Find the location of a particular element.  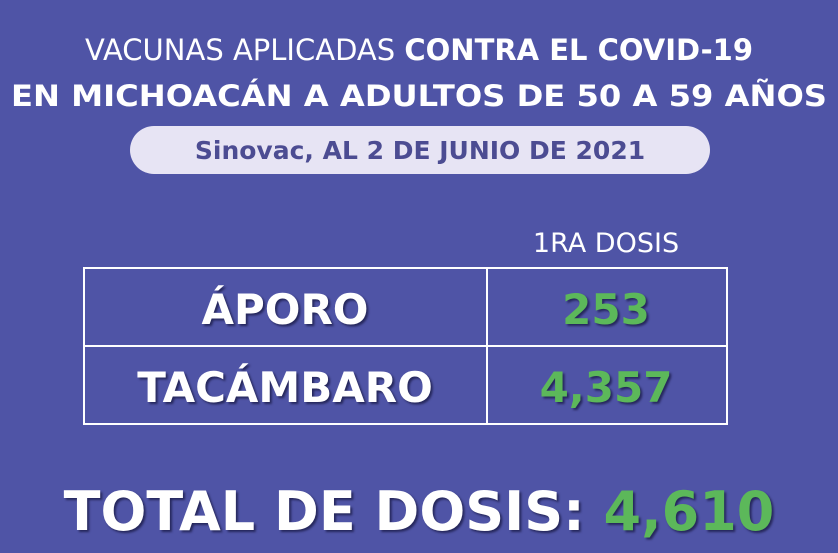

column-header: 1RA DOSIS is located at coordinates (606, 243).